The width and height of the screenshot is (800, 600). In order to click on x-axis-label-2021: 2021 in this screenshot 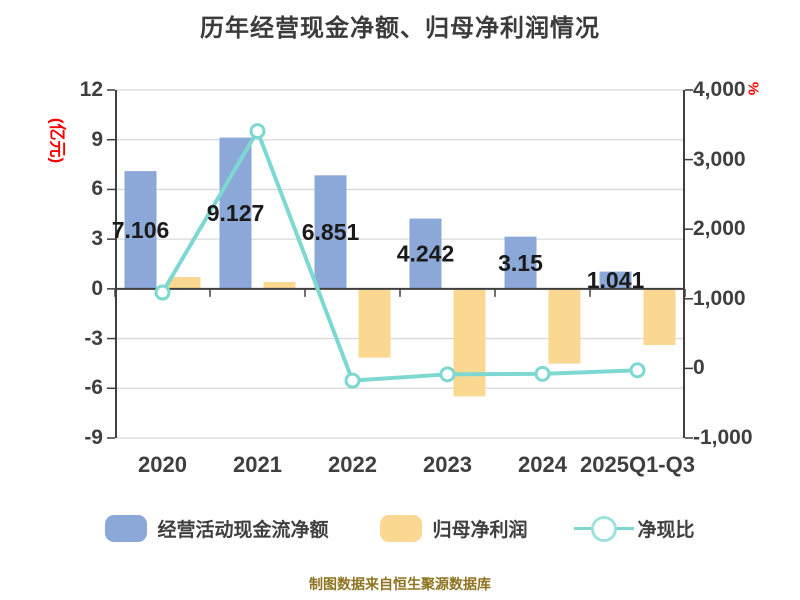, I will do `click(257, 464)`.